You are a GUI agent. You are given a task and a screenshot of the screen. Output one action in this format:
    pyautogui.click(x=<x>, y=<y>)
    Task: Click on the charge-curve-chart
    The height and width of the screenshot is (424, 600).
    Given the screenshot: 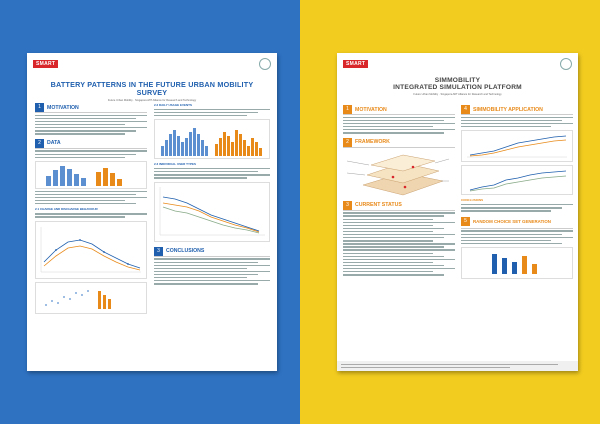 What is the action you would take?
    pyautogui.click(x=90, y=249)
    